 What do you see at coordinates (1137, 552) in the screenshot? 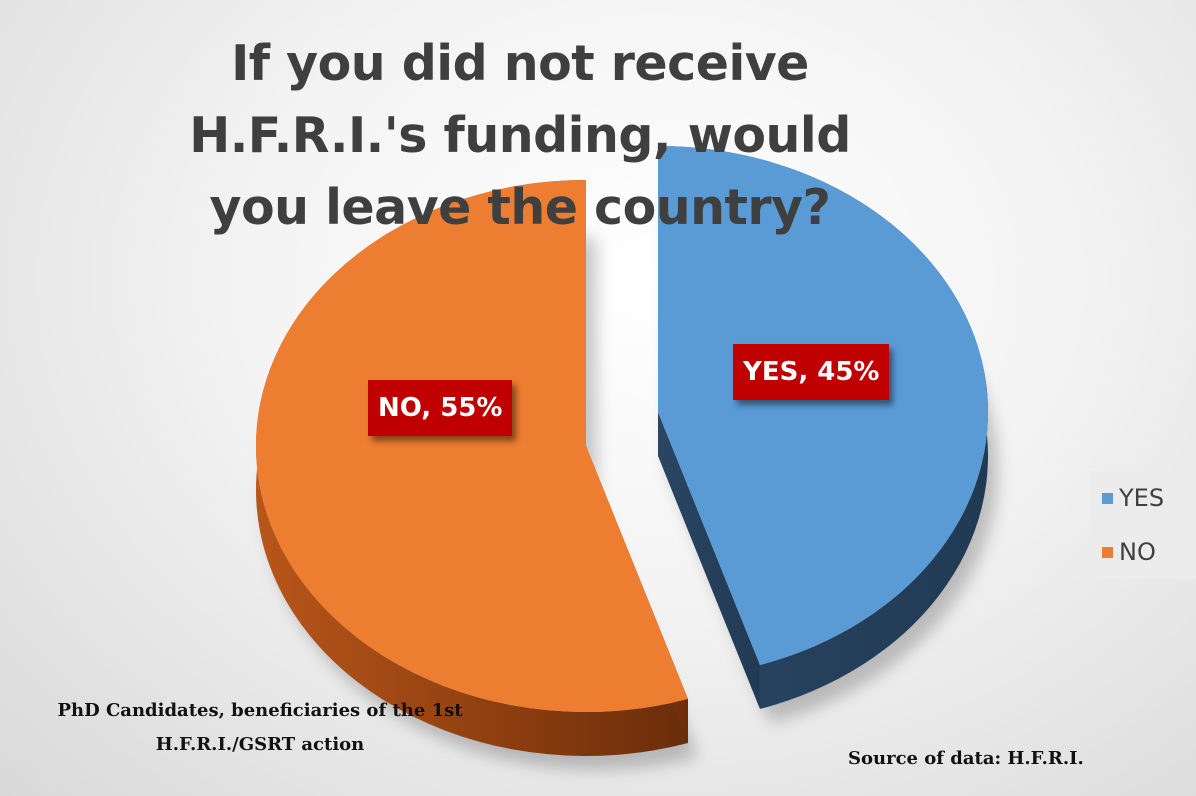
I see `legend-label-no: NO` at bounding box center [1137, 552].